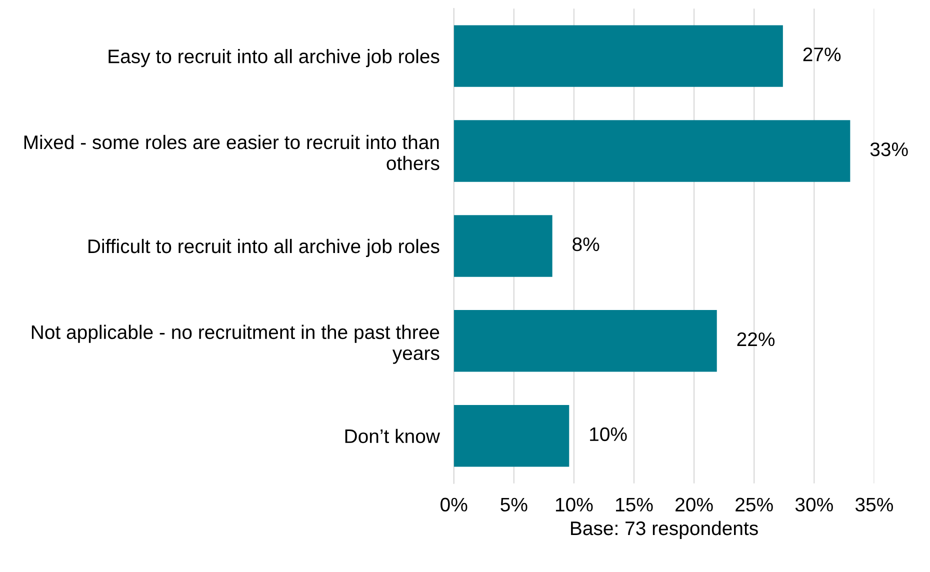  I want to click on x-tick-label: 0%, so click(454, 505).